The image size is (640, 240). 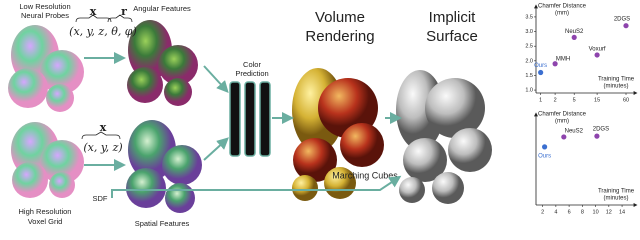 I want to click on math: (x, y, z, θ, φ), so click(x=103, y=31).